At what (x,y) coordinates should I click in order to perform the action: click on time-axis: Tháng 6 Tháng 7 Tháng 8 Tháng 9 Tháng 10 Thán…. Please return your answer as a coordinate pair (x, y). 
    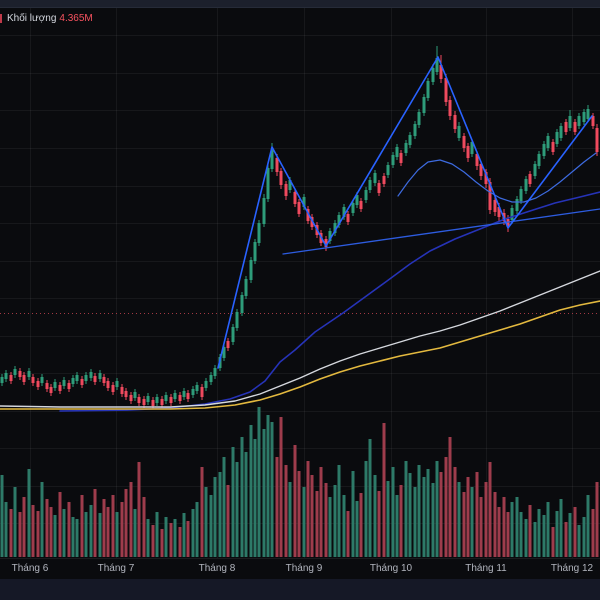
    Looking at the image, I should click on (300, 568).